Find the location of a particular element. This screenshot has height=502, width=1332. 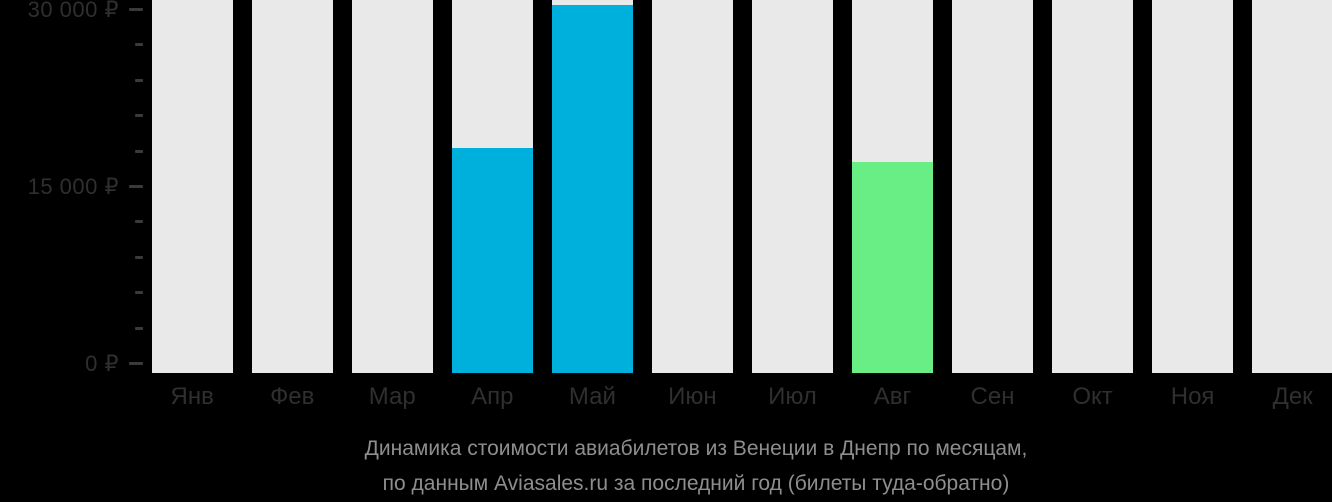

month-label: Июл is located at coordinates (792, 396).